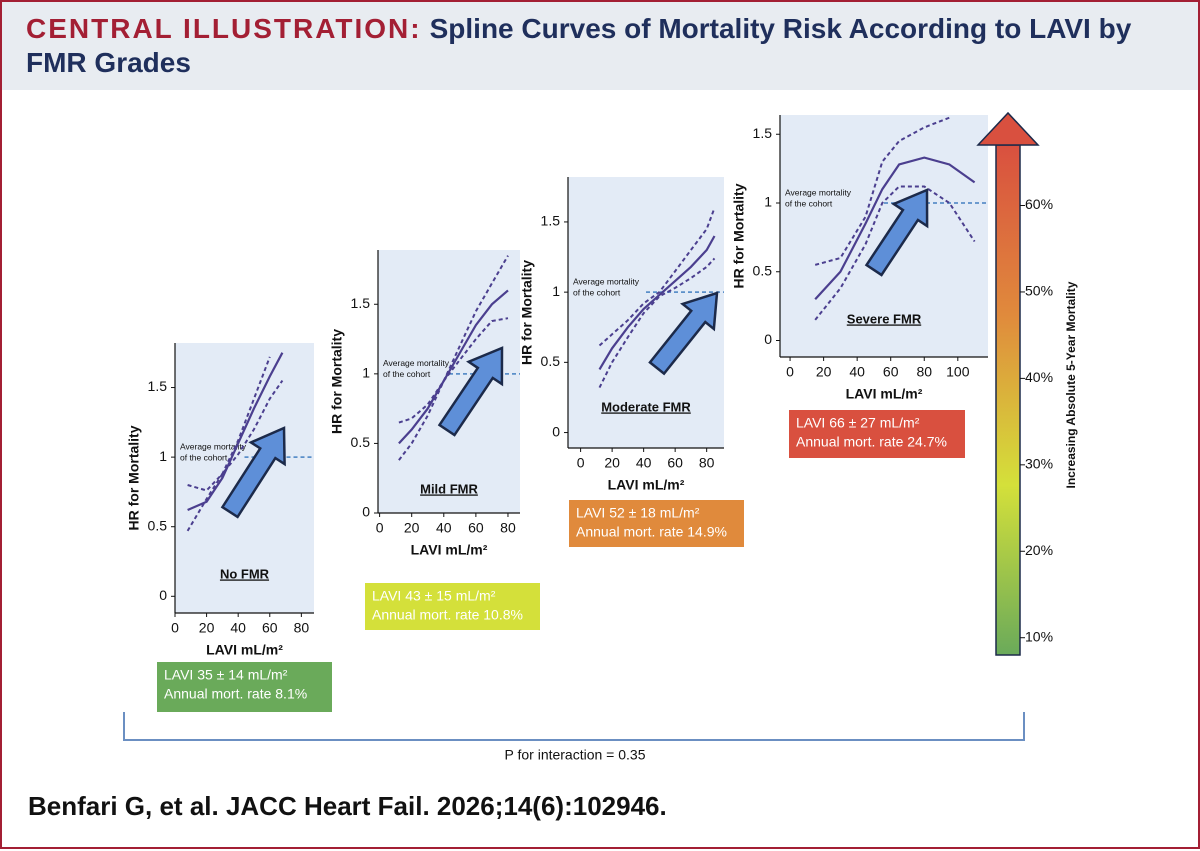 The height and width of the screenshot is (851, 1200). Describe the element at coordinates (871, 442) in the screenshot. I see `stat-text: Annual mort. rate 24.7%` at that location.